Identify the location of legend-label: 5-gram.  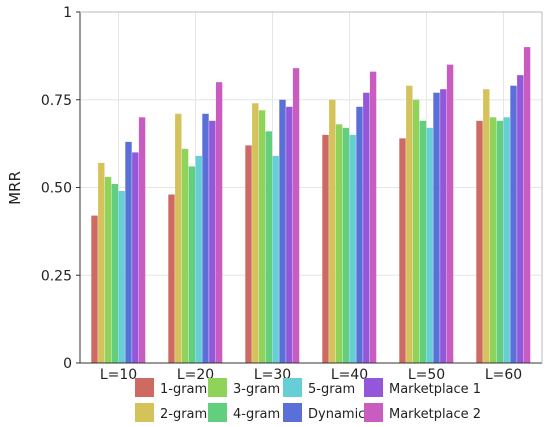
(331, 389).